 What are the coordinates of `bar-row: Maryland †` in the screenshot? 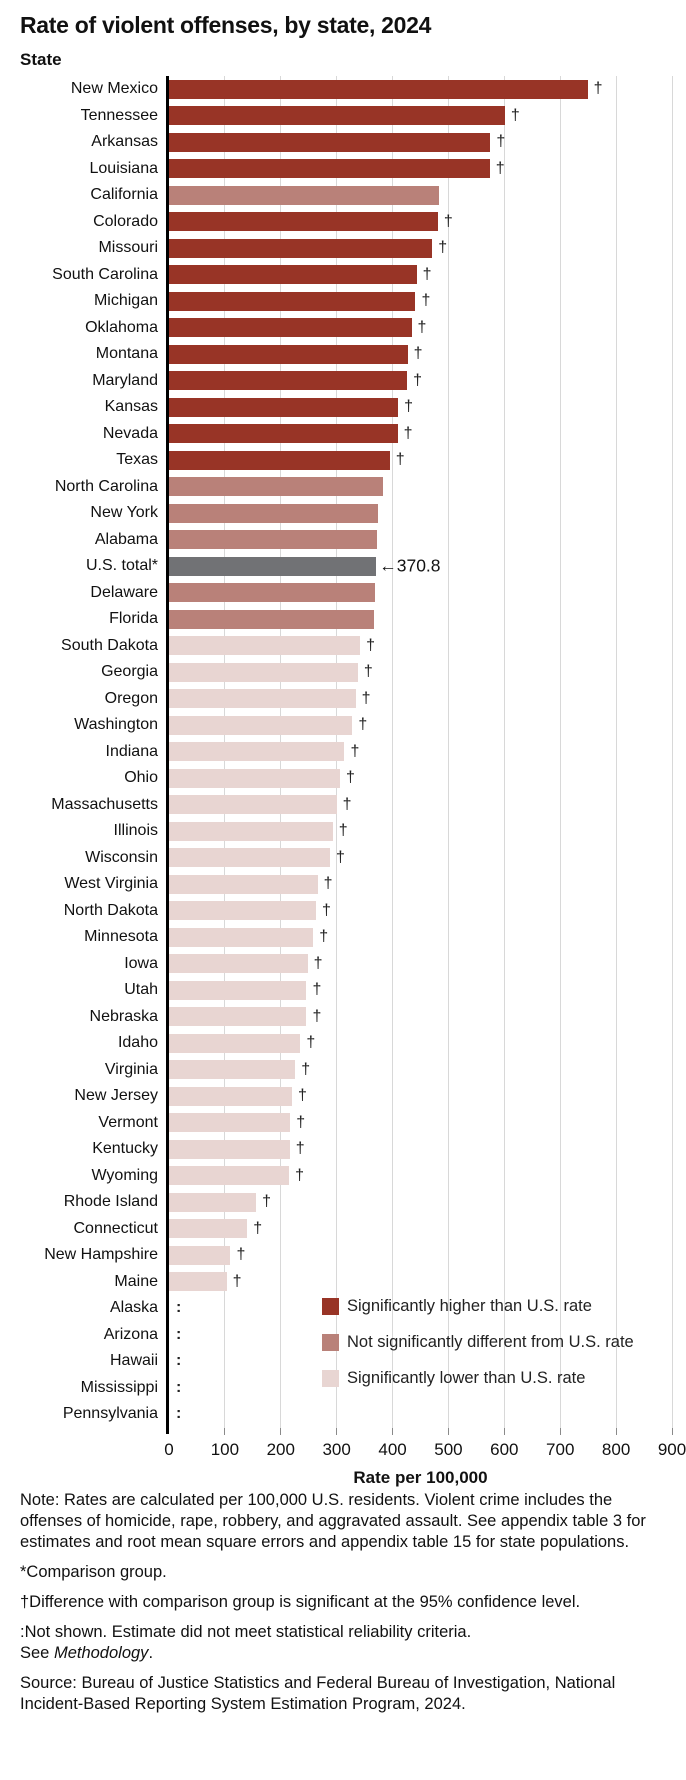 It's located at (343, 381).